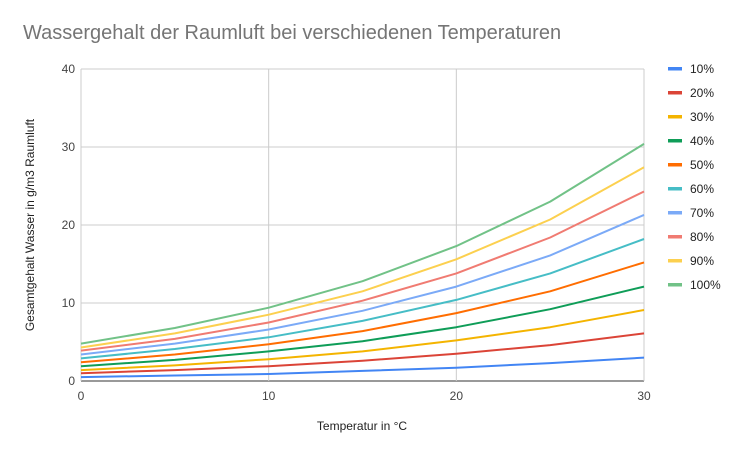  What do you see at coordinates (69, 147) in the screenshot?
I see `y-tick-label: 30` at bounding box center [69, 147].